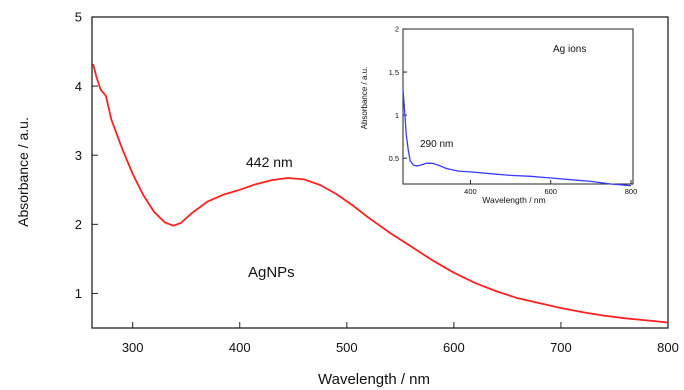 The width and height of the screenshot is (684, 390). Describe the element at coordinates (269, 162) in the screenshot. I see `peak-annotation-442: 442 nm` at that location.